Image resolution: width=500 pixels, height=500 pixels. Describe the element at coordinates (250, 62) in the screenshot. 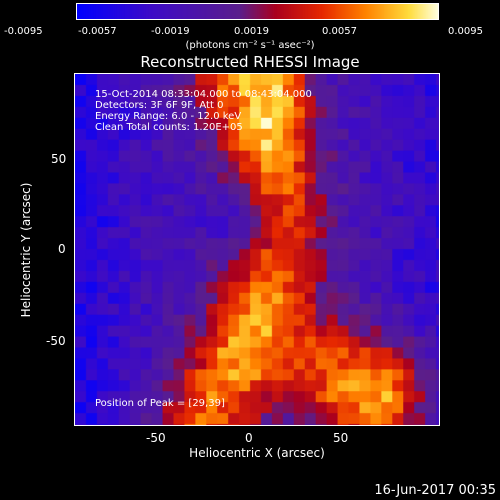

I see `image-title: Reconstructed RHESSI Image` at that location.